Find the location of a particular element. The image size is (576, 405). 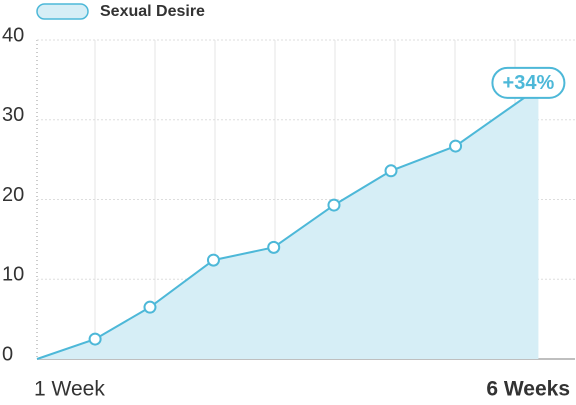

annotation: +34% is located at coordinates (529, 83).